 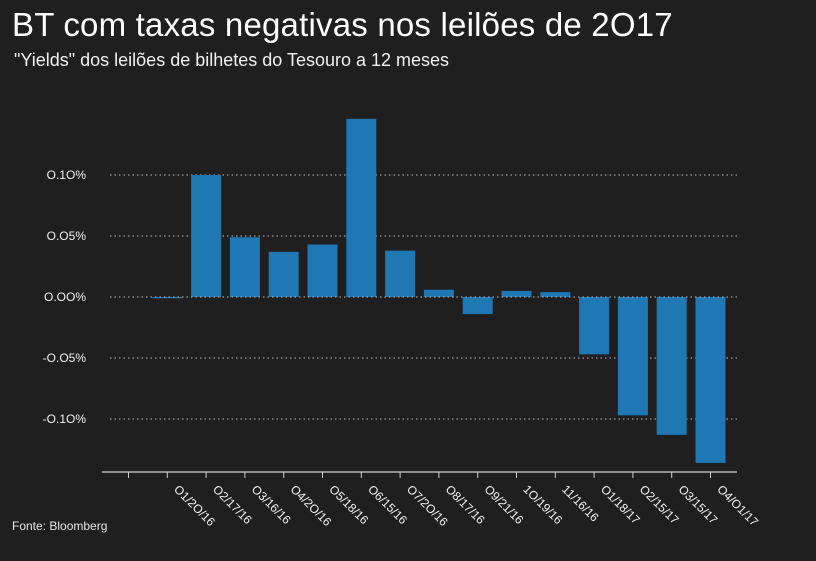 What do you see at coordinates (65, 419) in the screenshot?
I see `y-tick-label: -O.1O%` at bounding box center [65, 419].